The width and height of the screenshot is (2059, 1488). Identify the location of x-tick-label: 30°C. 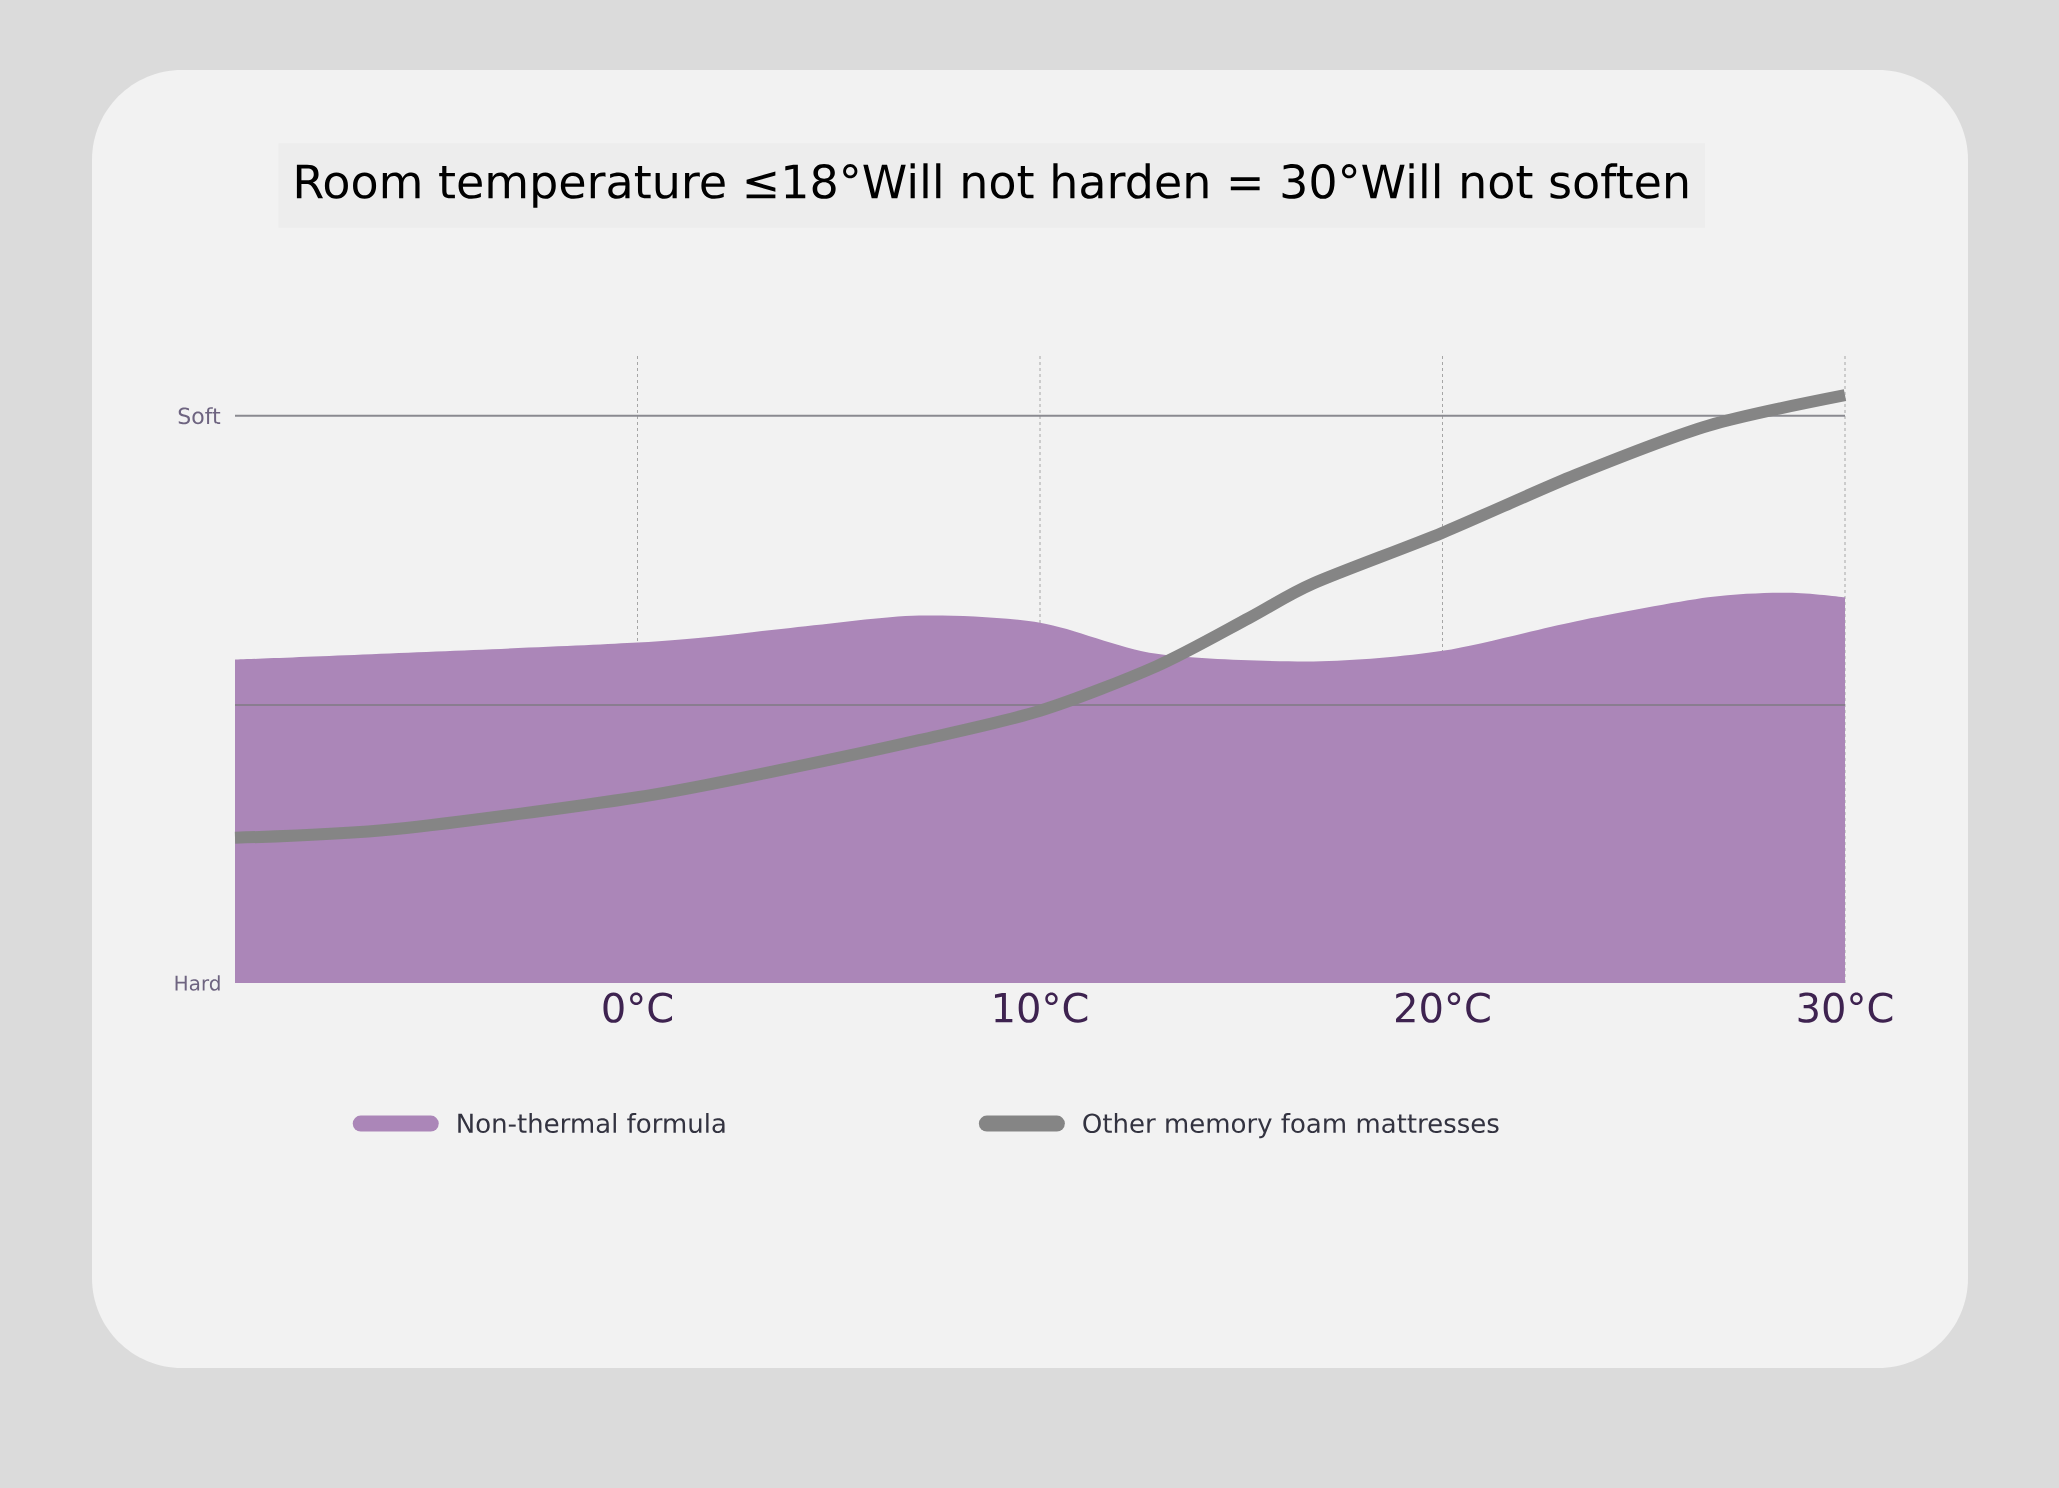
(1845, 1007).